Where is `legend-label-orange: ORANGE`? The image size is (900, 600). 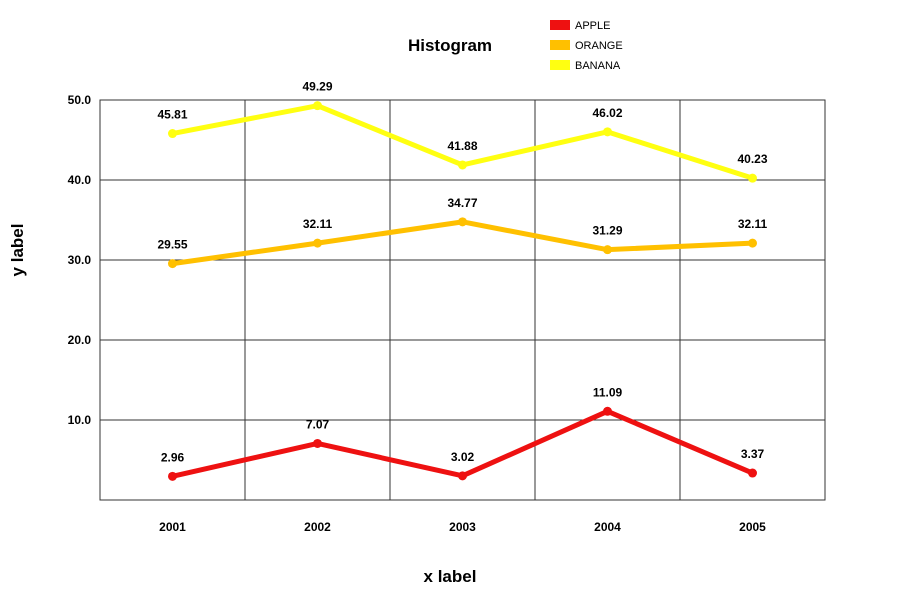
legend-label-orange: ORANGE is located at coordinates (599, 46).